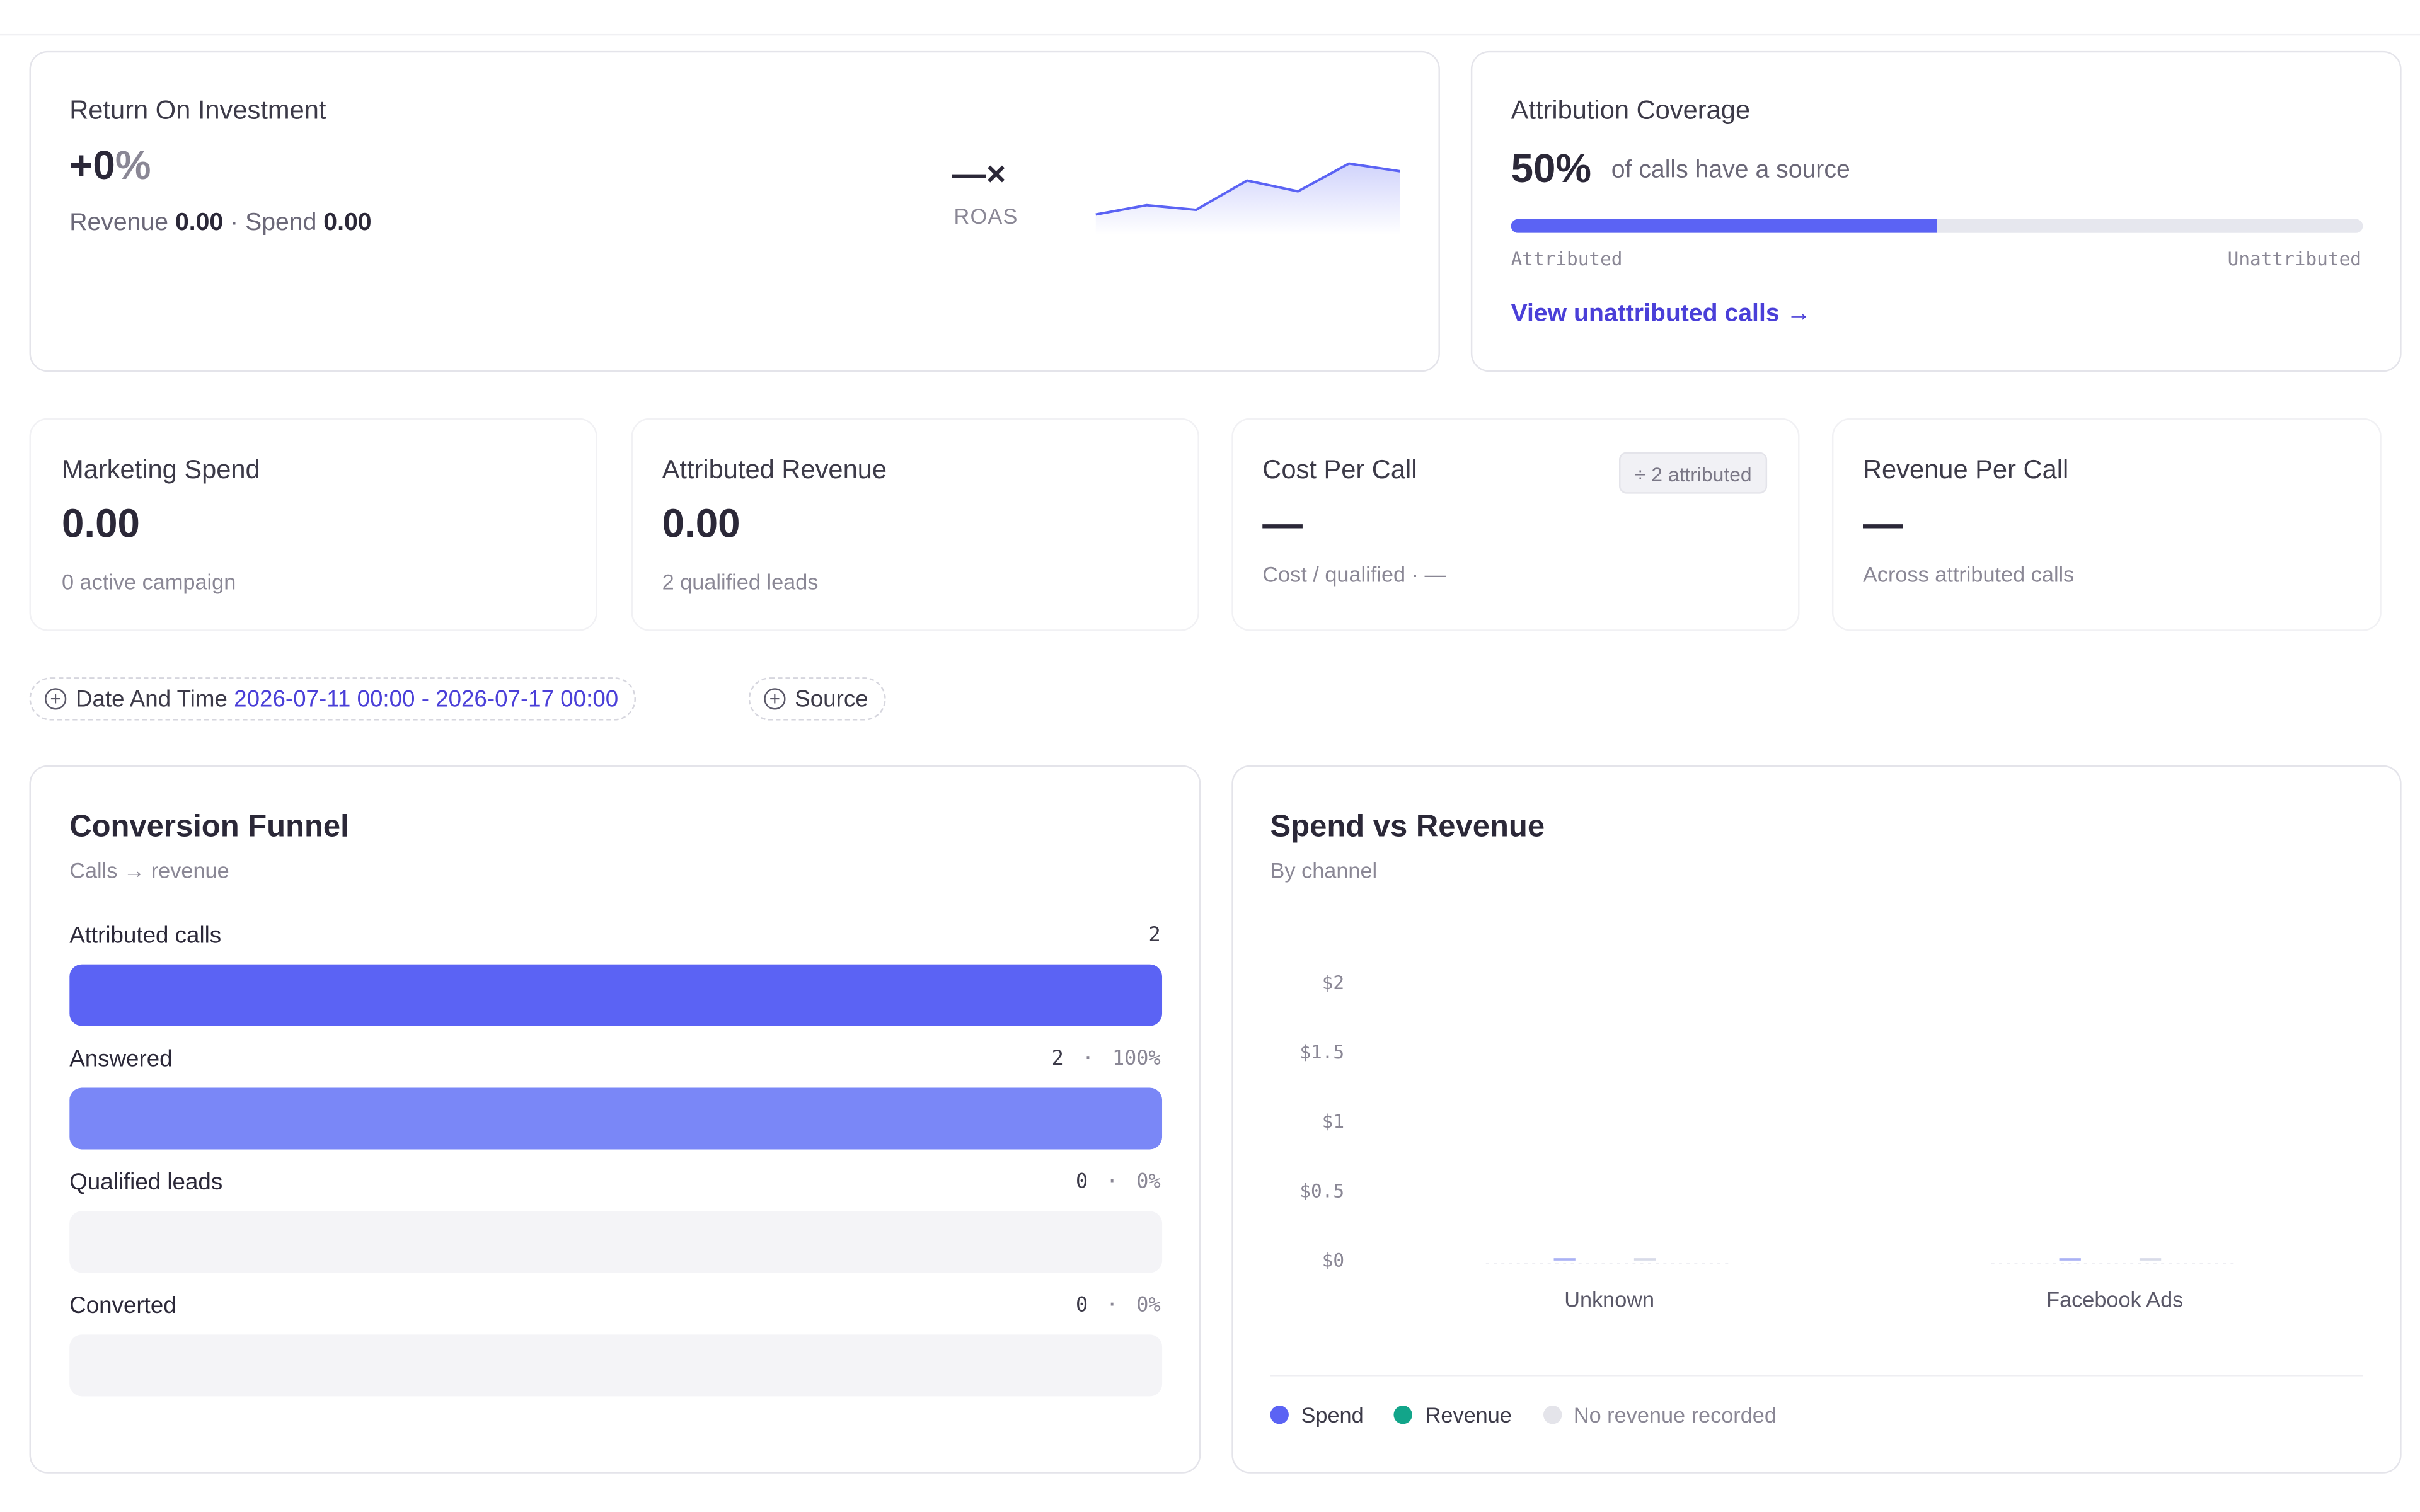 The image size is (2420, 1512). What do you see at coordinates (1469, 1415) in the screenshot?
I see `legend-label: Revenue` at bounding box center [1469, 1415].